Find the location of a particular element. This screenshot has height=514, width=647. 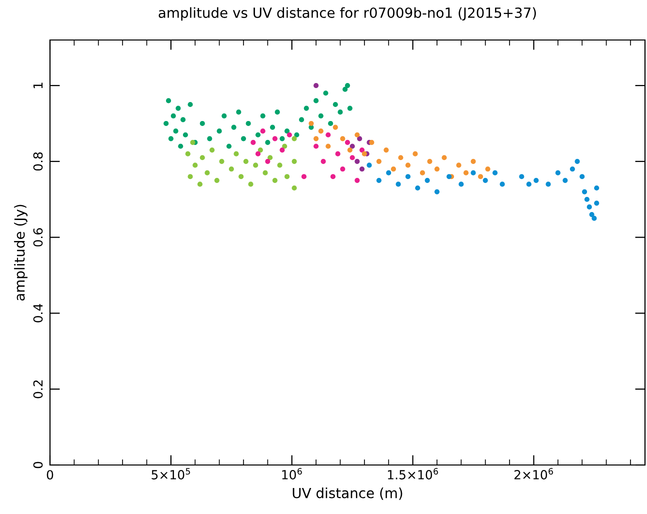

y-tick-label: 0 is located at coordinates (38, 465).